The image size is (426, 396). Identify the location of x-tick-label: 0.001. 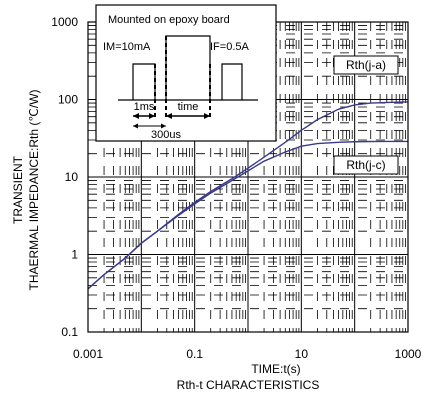
(88, 354).